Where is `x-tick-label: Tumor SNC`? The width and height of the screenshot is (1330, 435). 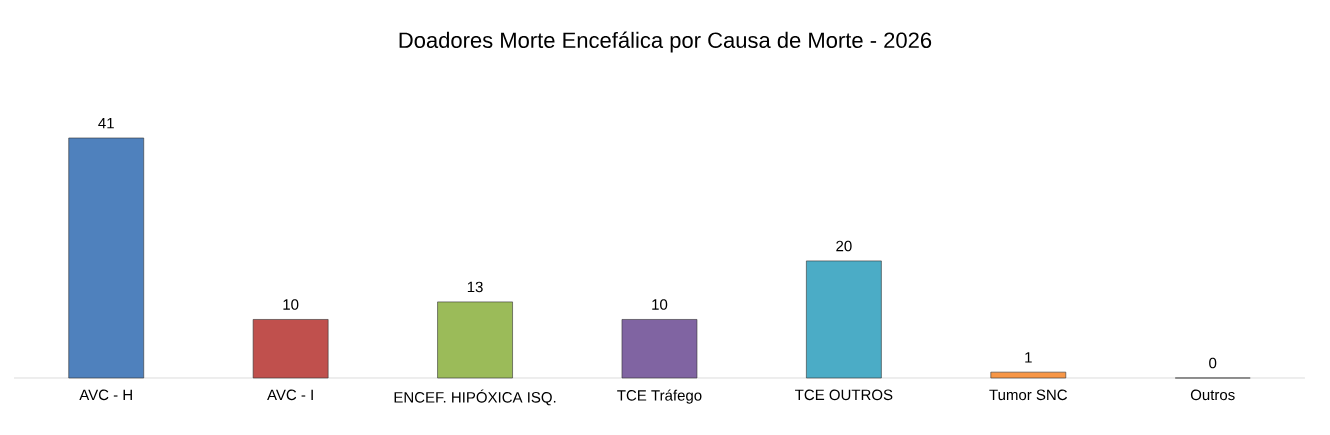
x-tick-label: Tumor SNC is located at coordinates (1028, 395).